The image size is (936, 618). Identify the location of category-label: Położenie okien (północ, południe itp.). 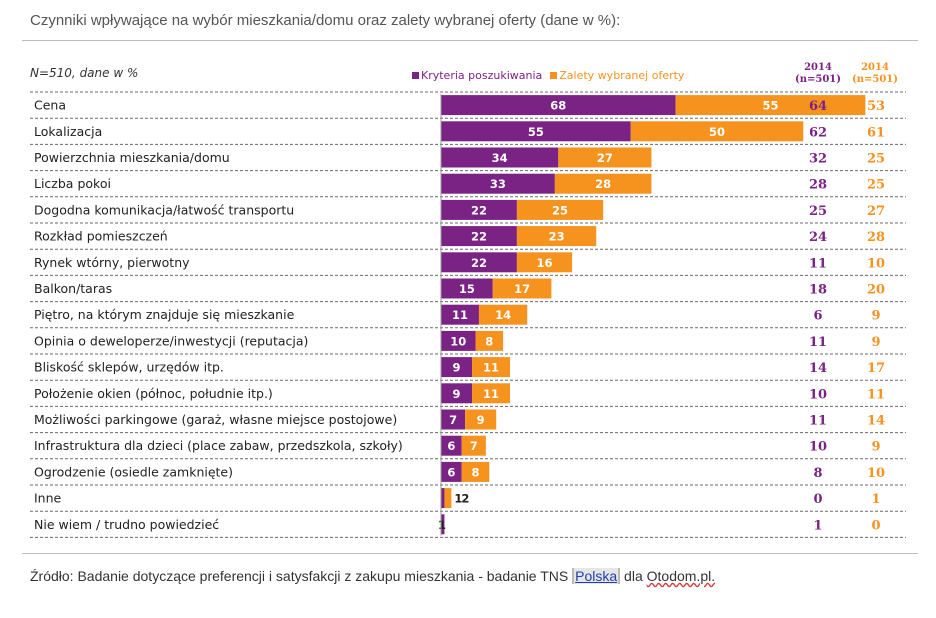
(153, 393).